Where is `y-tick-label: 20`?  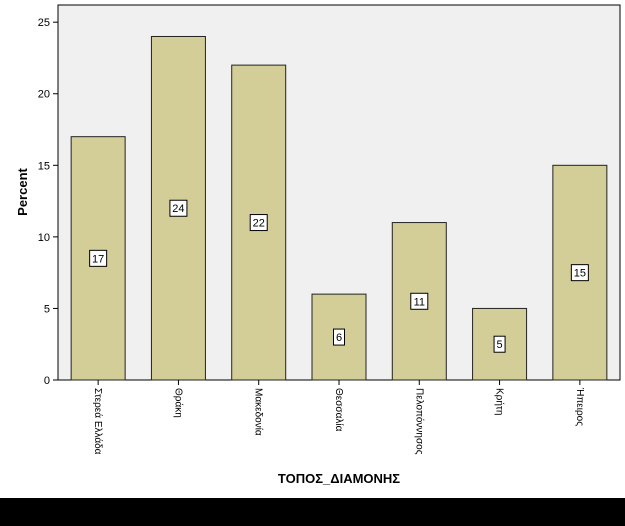
y-tick-label: 20 is located at coordinates (44, 95).